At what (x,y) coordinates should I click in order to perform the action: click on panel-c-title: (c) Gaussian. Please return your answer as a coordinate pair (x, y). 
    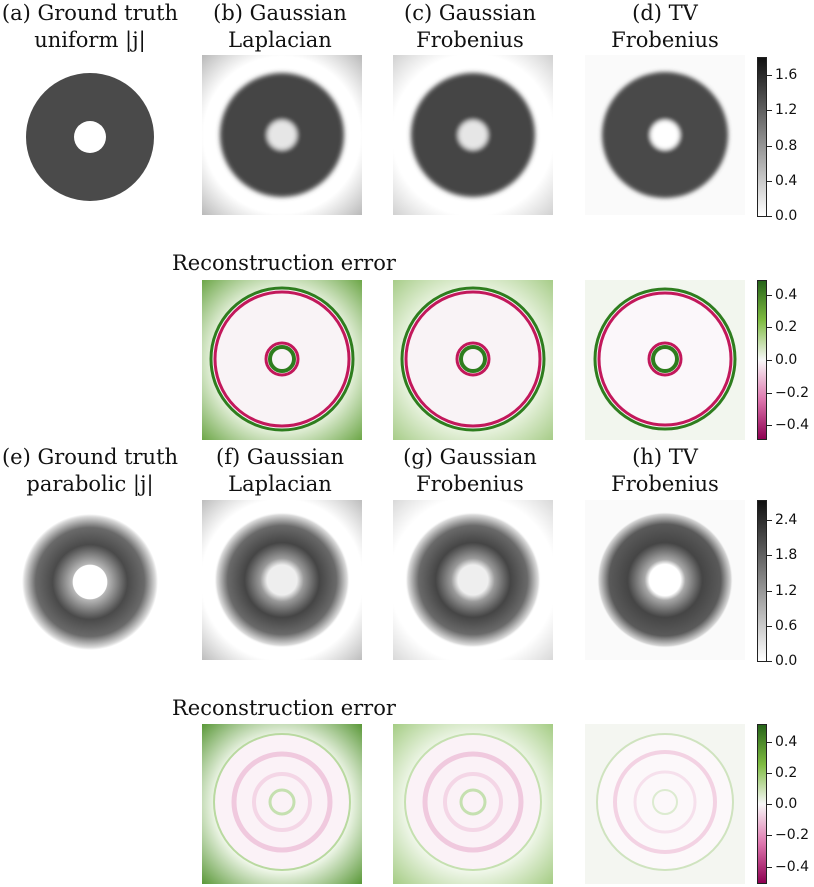
    Looking at the image, I should click on (470, 13).